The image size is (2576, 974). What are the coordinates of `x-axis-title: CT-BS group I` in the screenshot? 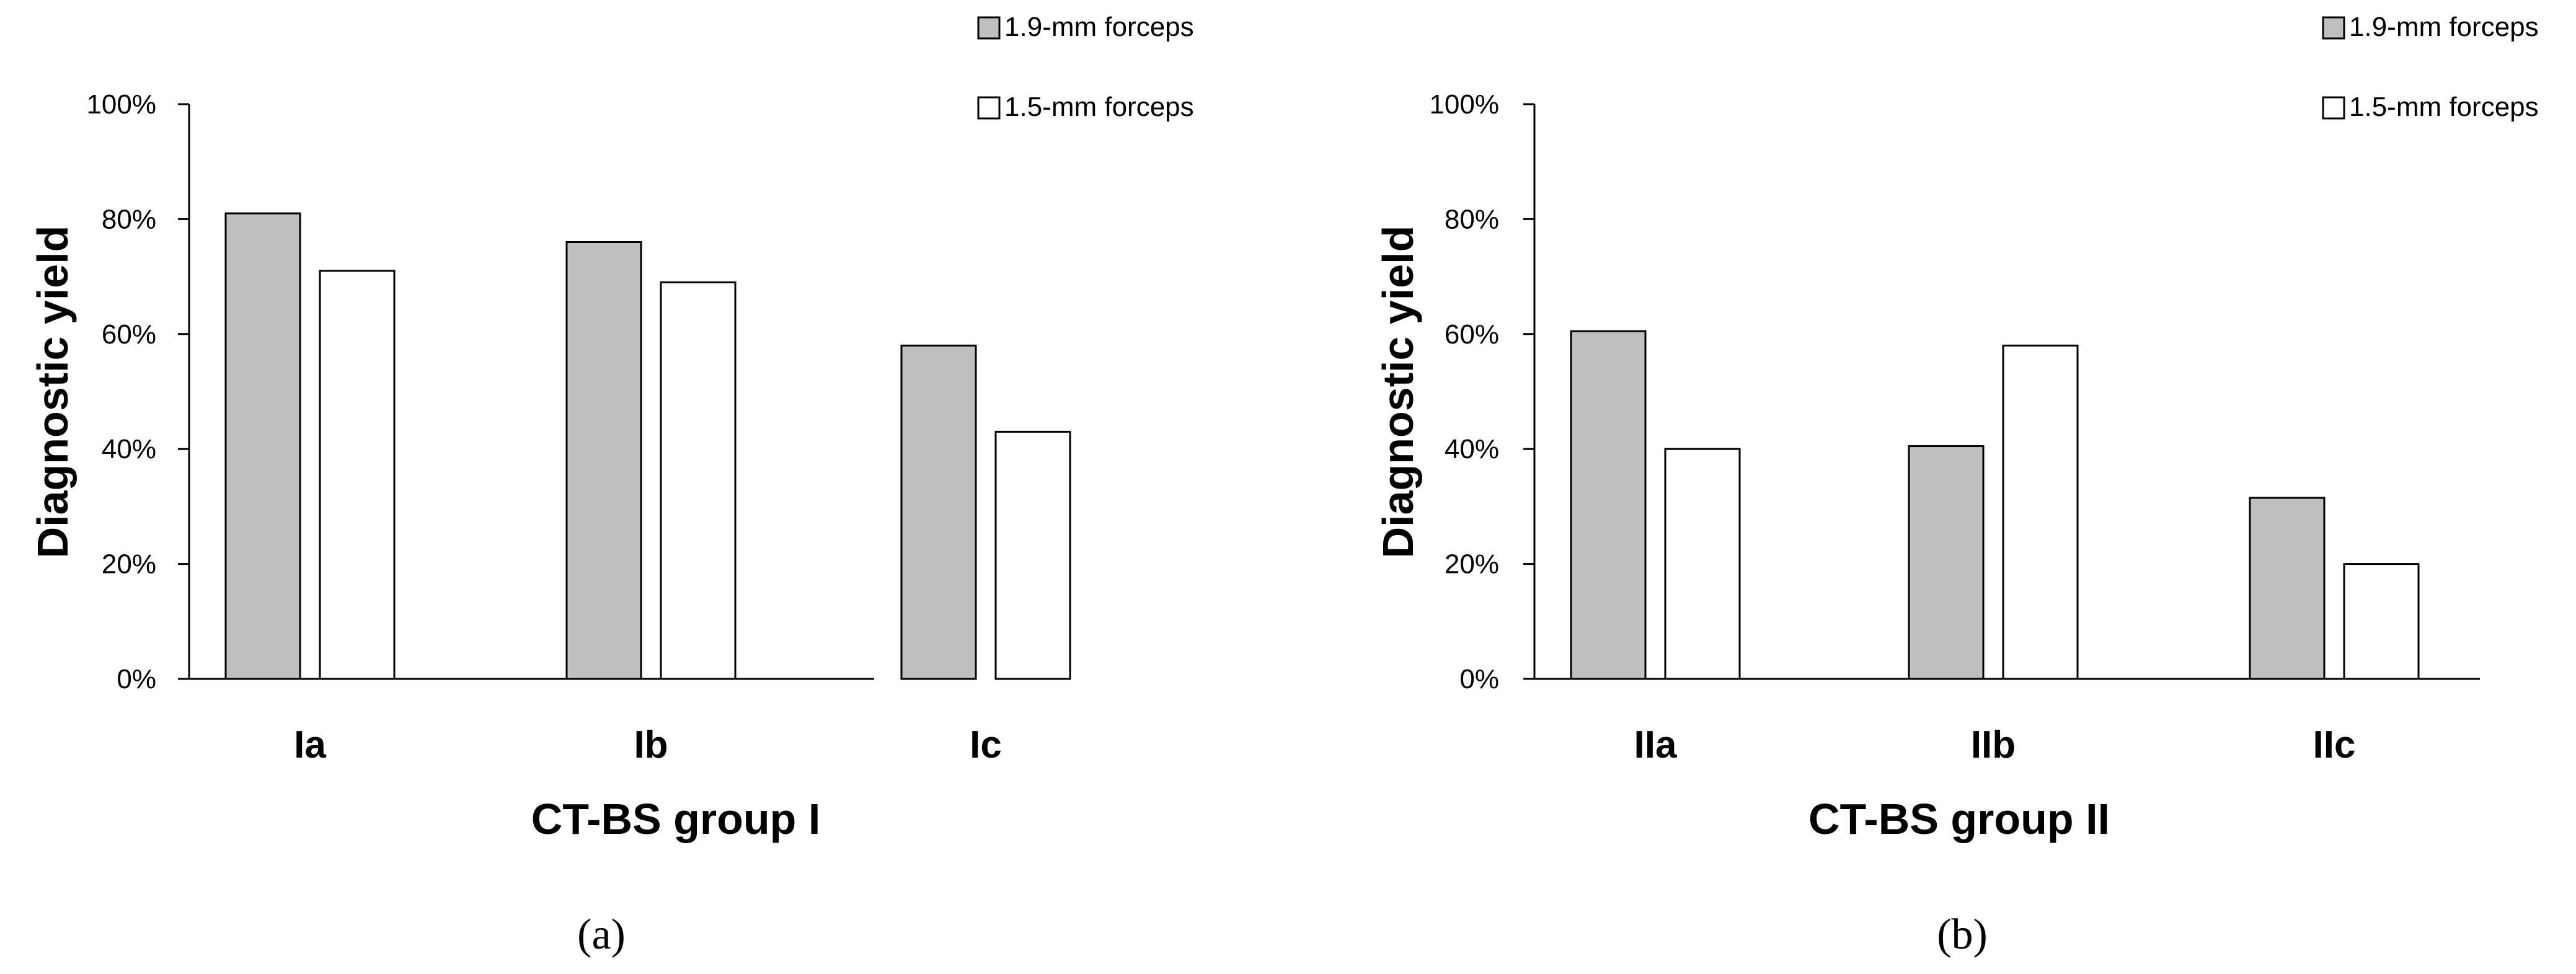 It's located at (676, 819).